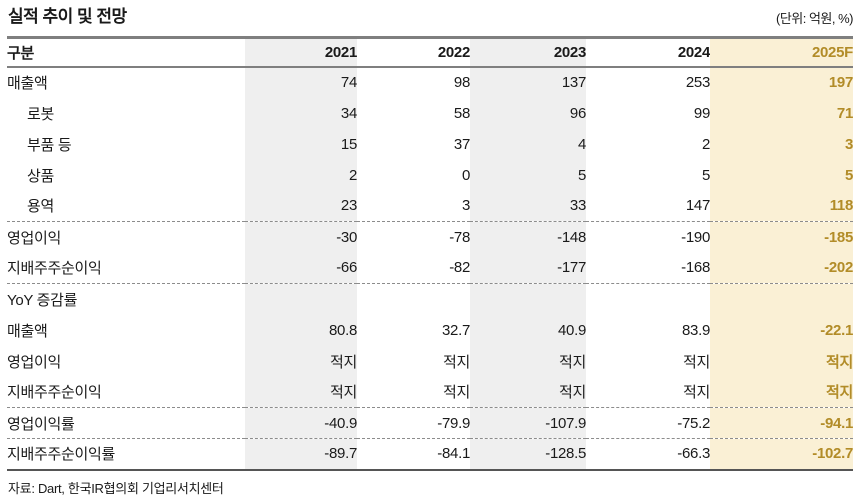  Describe the element at coordinates (461, 82) in the screenshot. I see `value-cell-2022: 98` at that location.